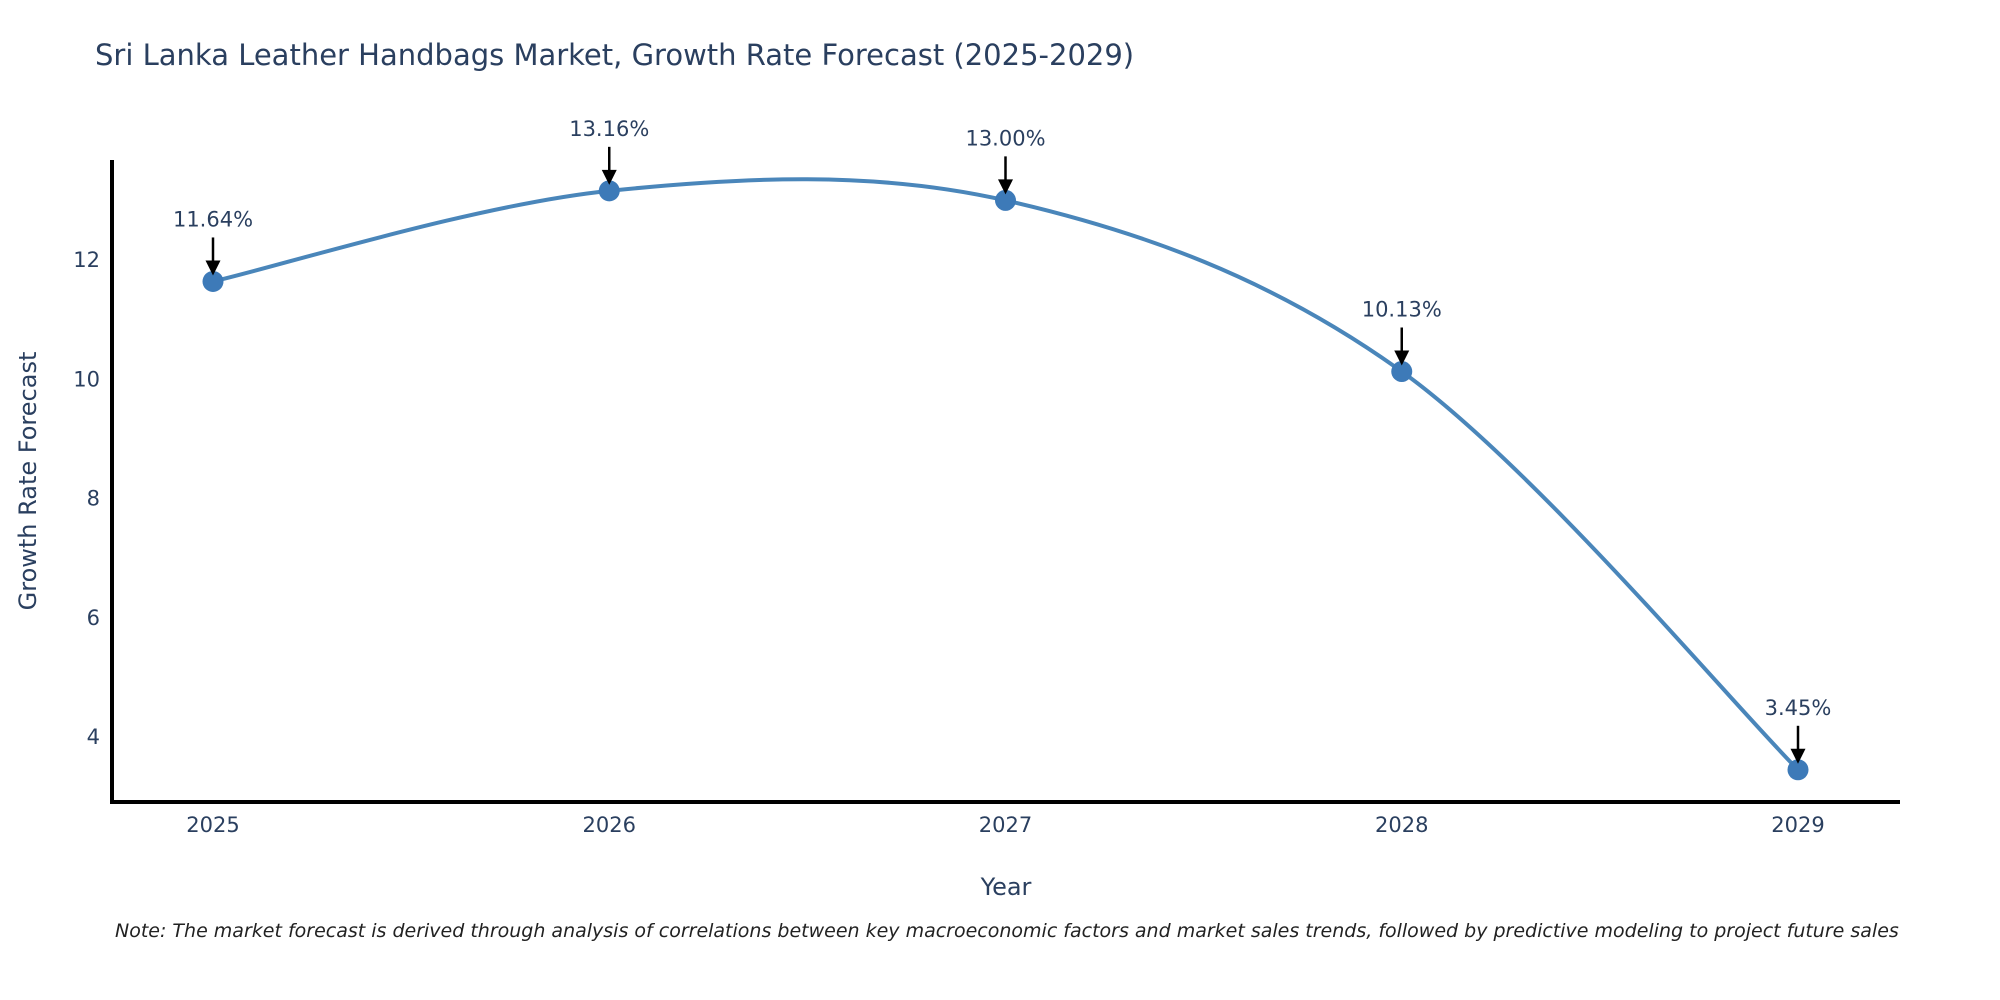  Describe the element at coordinates (1401, 825) in the screenshot. I see `x-tick-label: 2028` at that location.